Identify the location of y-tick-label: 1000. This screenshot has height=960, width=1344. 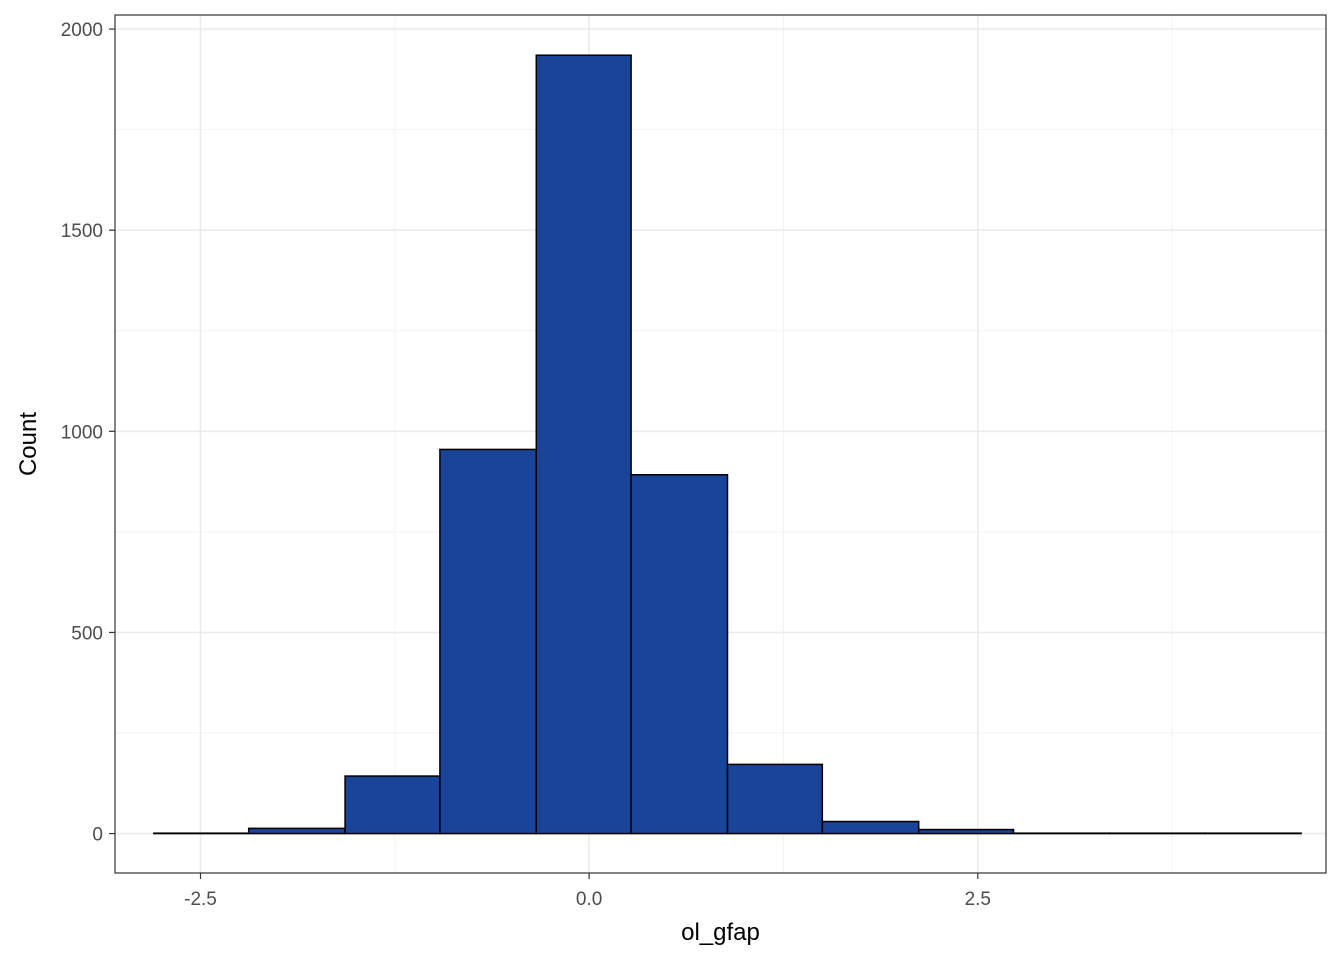
(82, 432).